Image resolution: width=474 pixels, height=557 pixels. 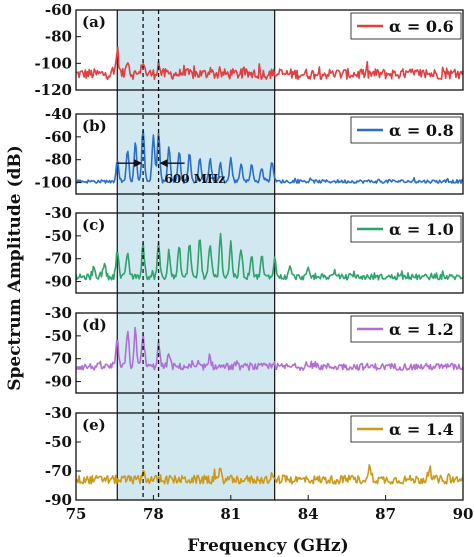 I want to click on annotation-text: 600 MHz, so click(x=195, y=179).